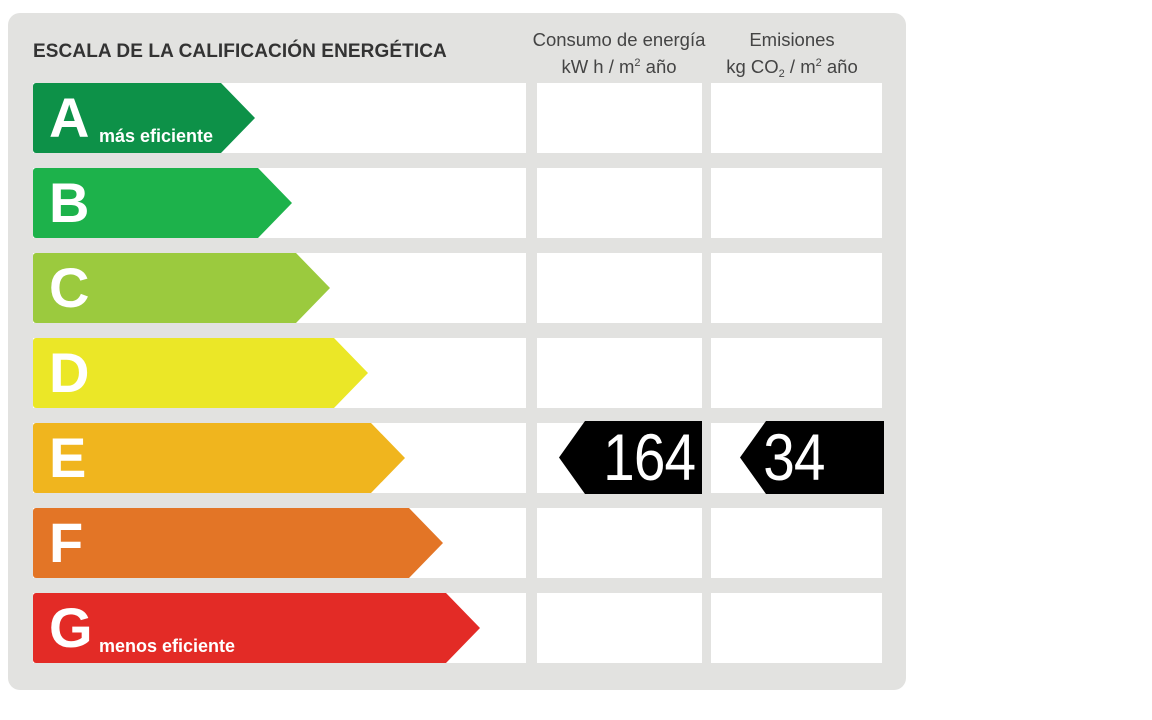 The width and height of the screenshot is (1152, 720). Describe the element at coordinates (839, 66) in the screenshot. I see `emissions-unit-year: año` at that location.